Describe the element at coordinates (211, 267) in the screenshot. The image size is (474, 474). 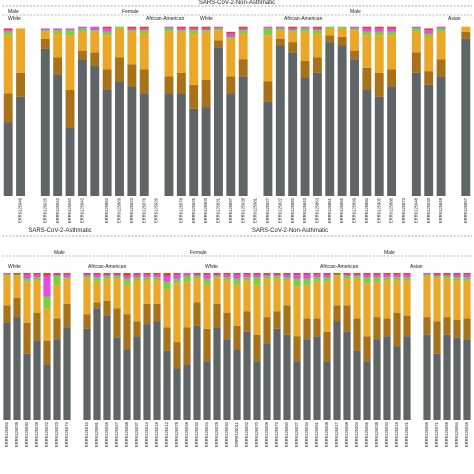
I see `race-group-label: White` at that location.